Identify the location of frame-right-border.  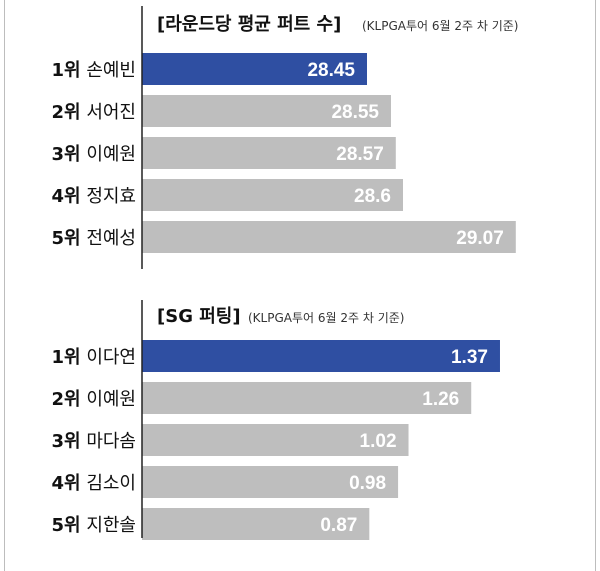
(595, 285).